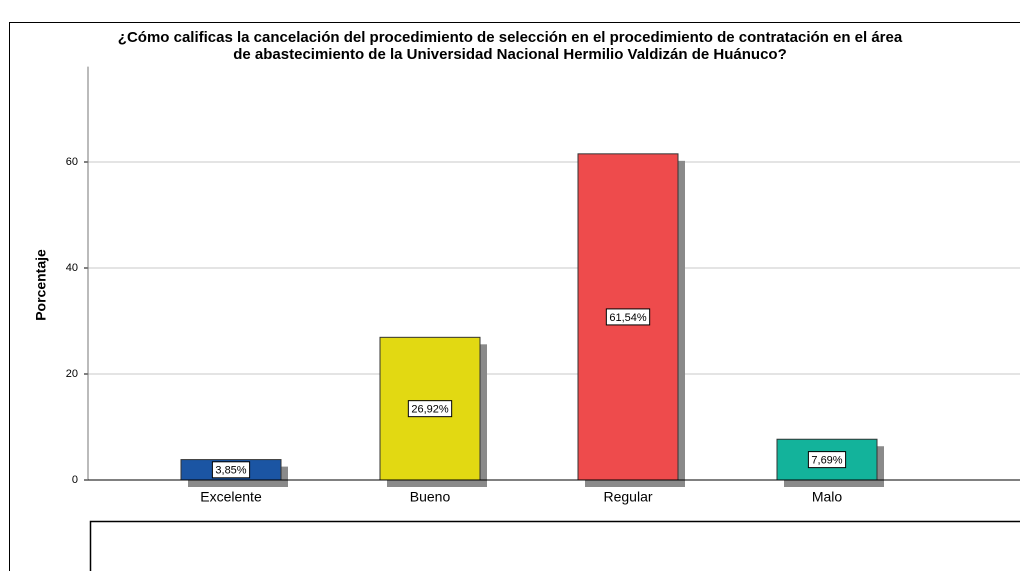 The width and height of the screenshot is (1020, 576). What do you see at coordinates (430, 497) in the screenshot?
I see `x-tick-label: Bueno` at bounding box center [430, 497].